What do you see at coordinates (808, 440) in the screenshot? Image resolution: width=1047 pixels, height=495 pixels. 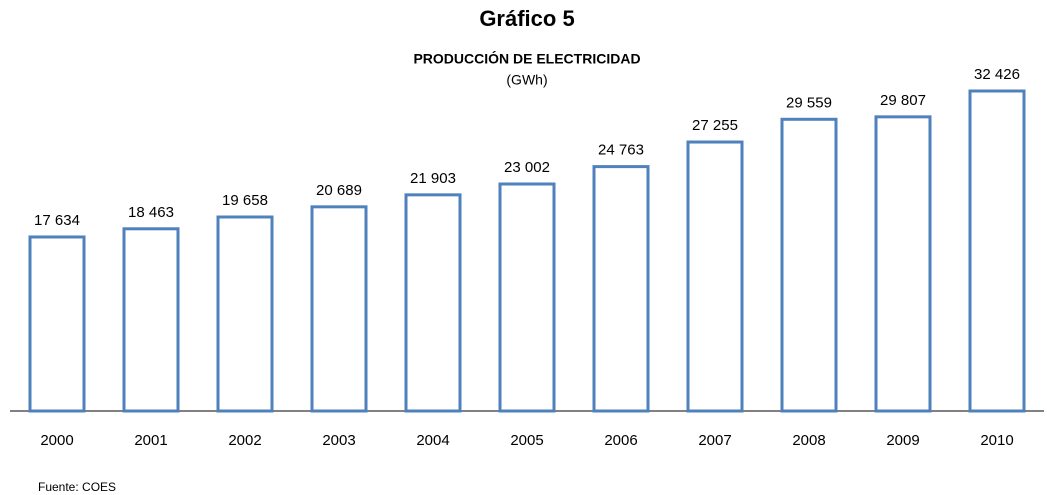 I see `x-tick-label: 2008` at bounding box center [808, 440].